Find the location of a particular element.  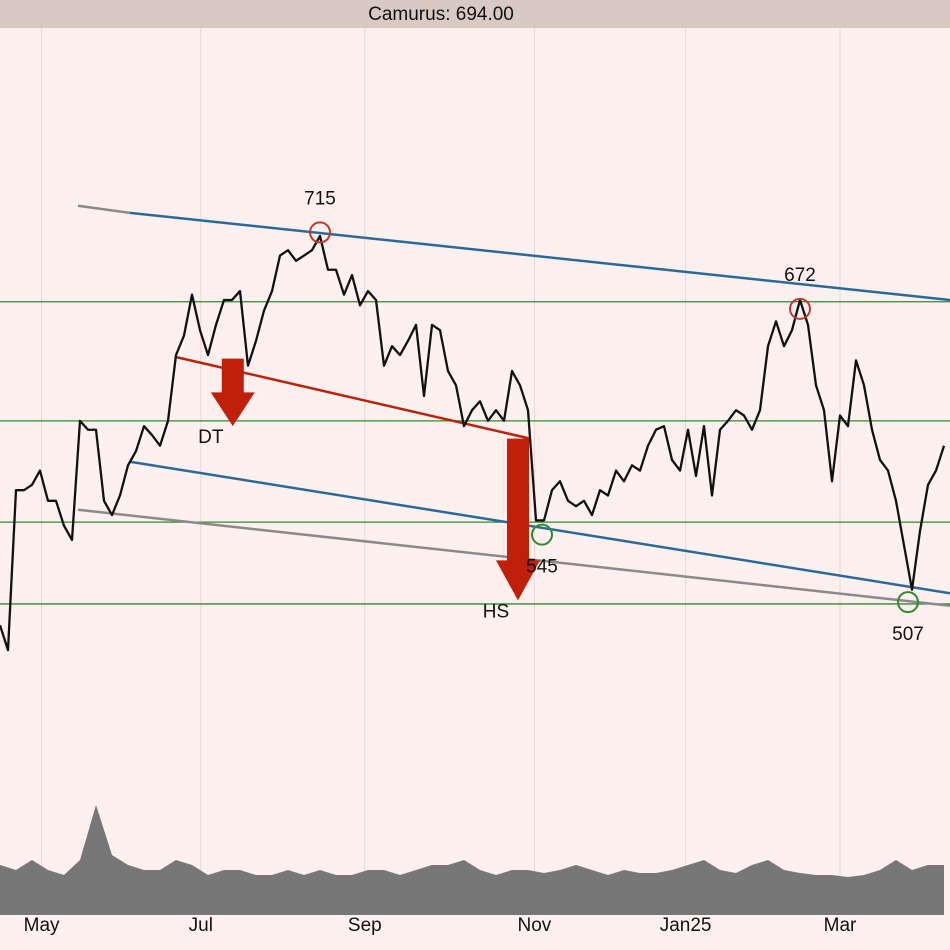

pivot-label: 545 is located at coordinates (542, 567).